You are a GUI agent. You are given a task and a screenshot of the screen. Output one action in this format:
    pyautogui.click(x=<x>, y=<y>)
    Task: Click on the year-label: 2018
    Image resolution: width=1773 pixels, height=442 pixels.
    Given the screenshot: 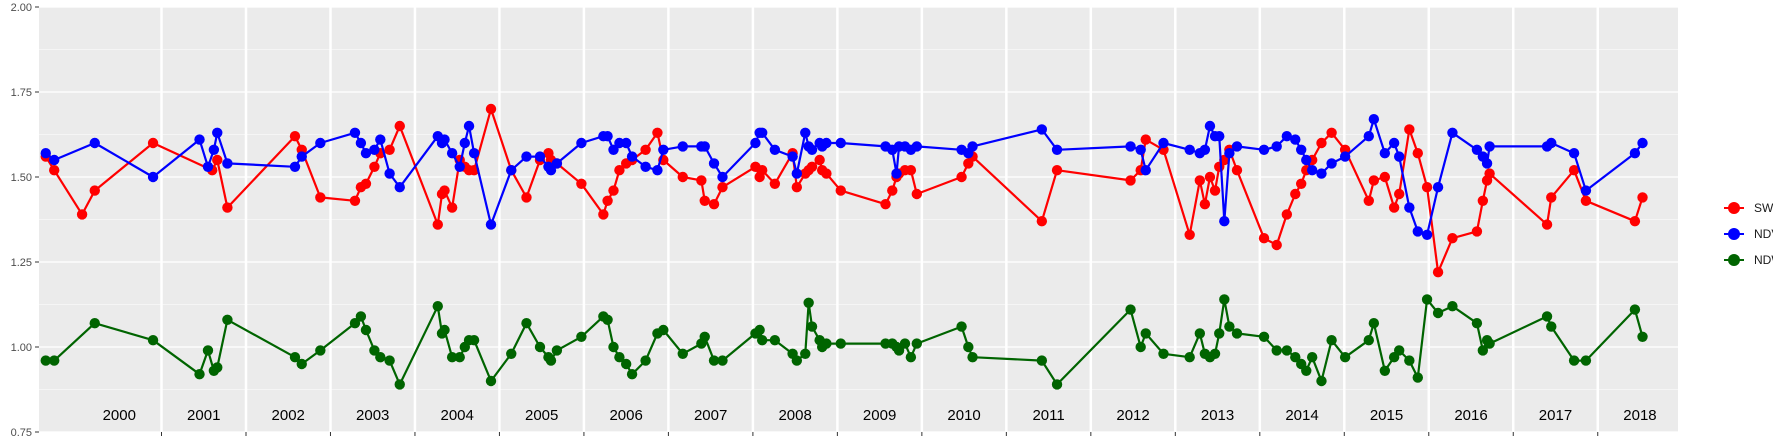 What is the action you would take?
    pyautogui.click(x=1639, y=415)
    